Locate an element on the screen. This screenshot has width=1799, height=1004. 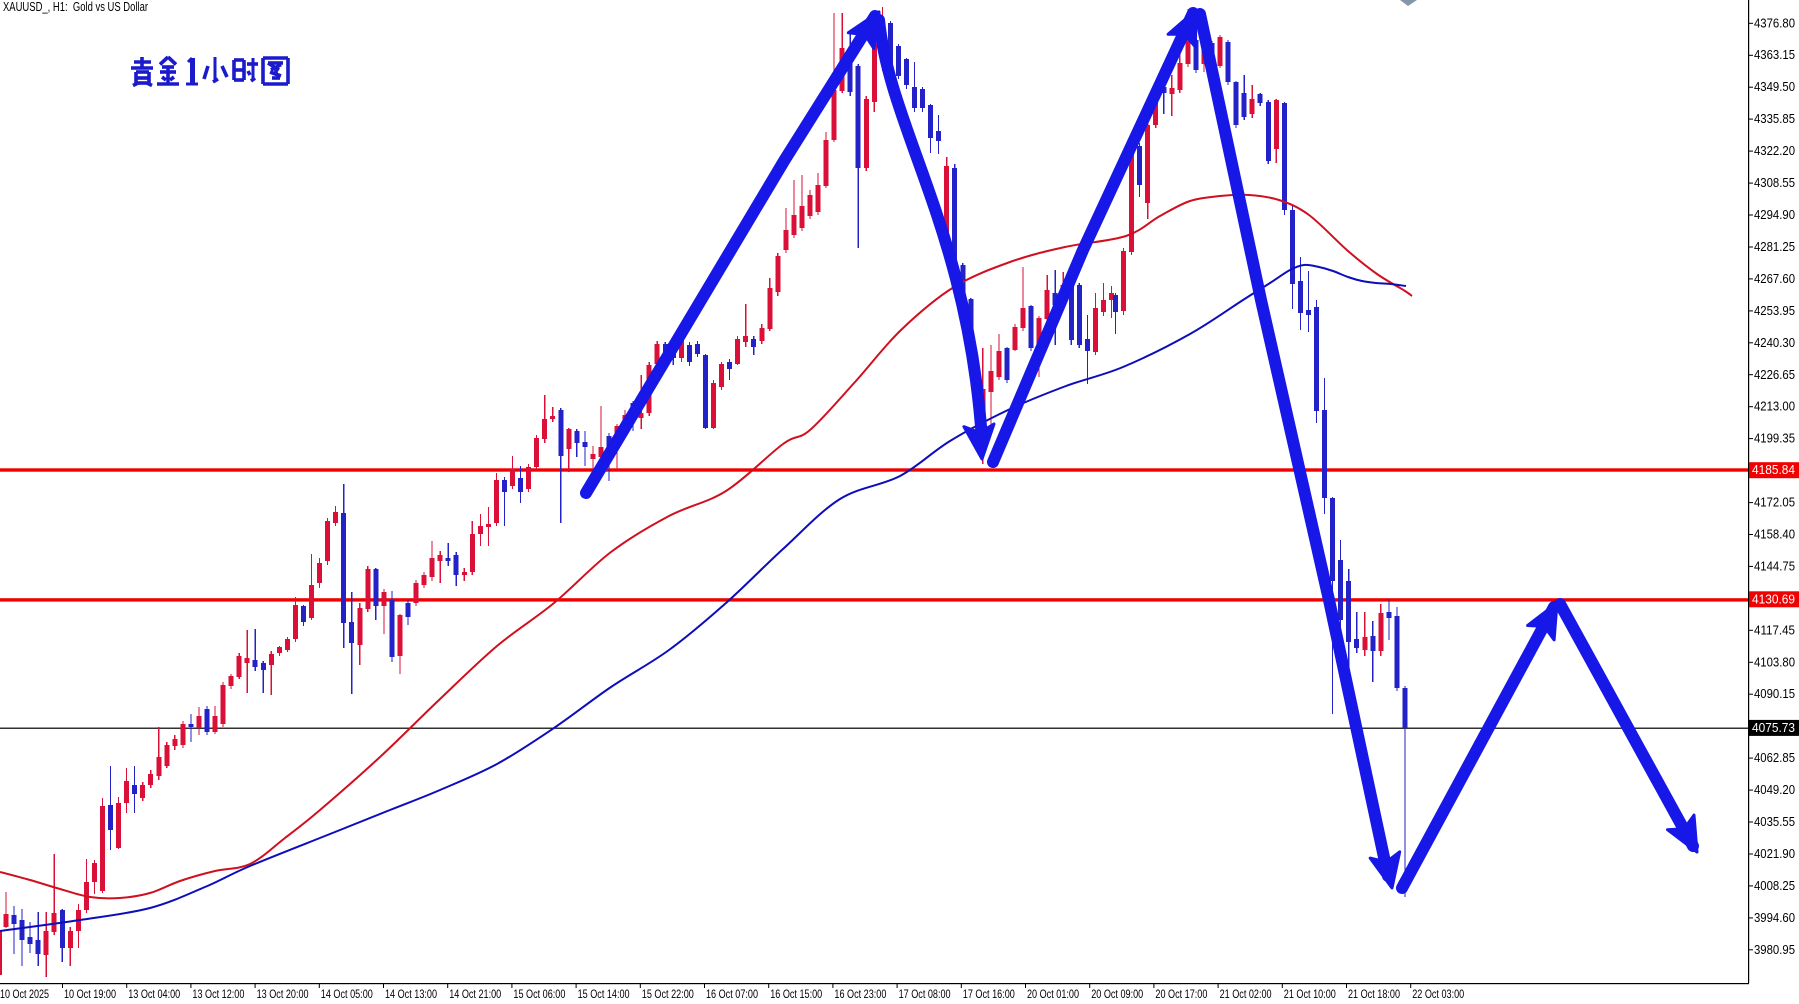
svg-text: 4376.80 is located at coordinates (1774, 23).